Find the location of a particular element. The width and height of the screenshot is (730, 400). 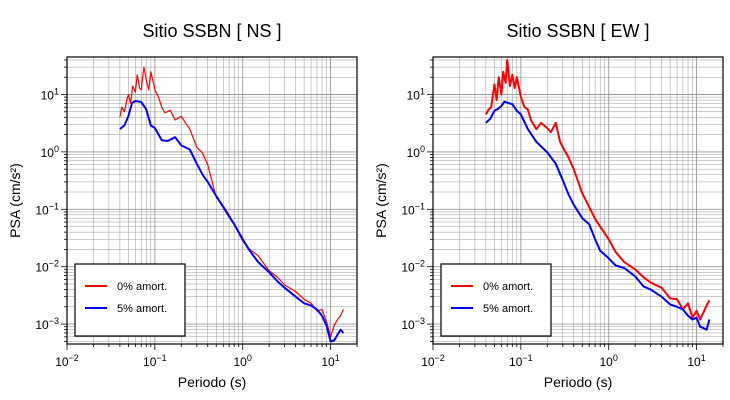

chart-title: Sitio SSBN [ NS ] is located at coordinates (211, 31).